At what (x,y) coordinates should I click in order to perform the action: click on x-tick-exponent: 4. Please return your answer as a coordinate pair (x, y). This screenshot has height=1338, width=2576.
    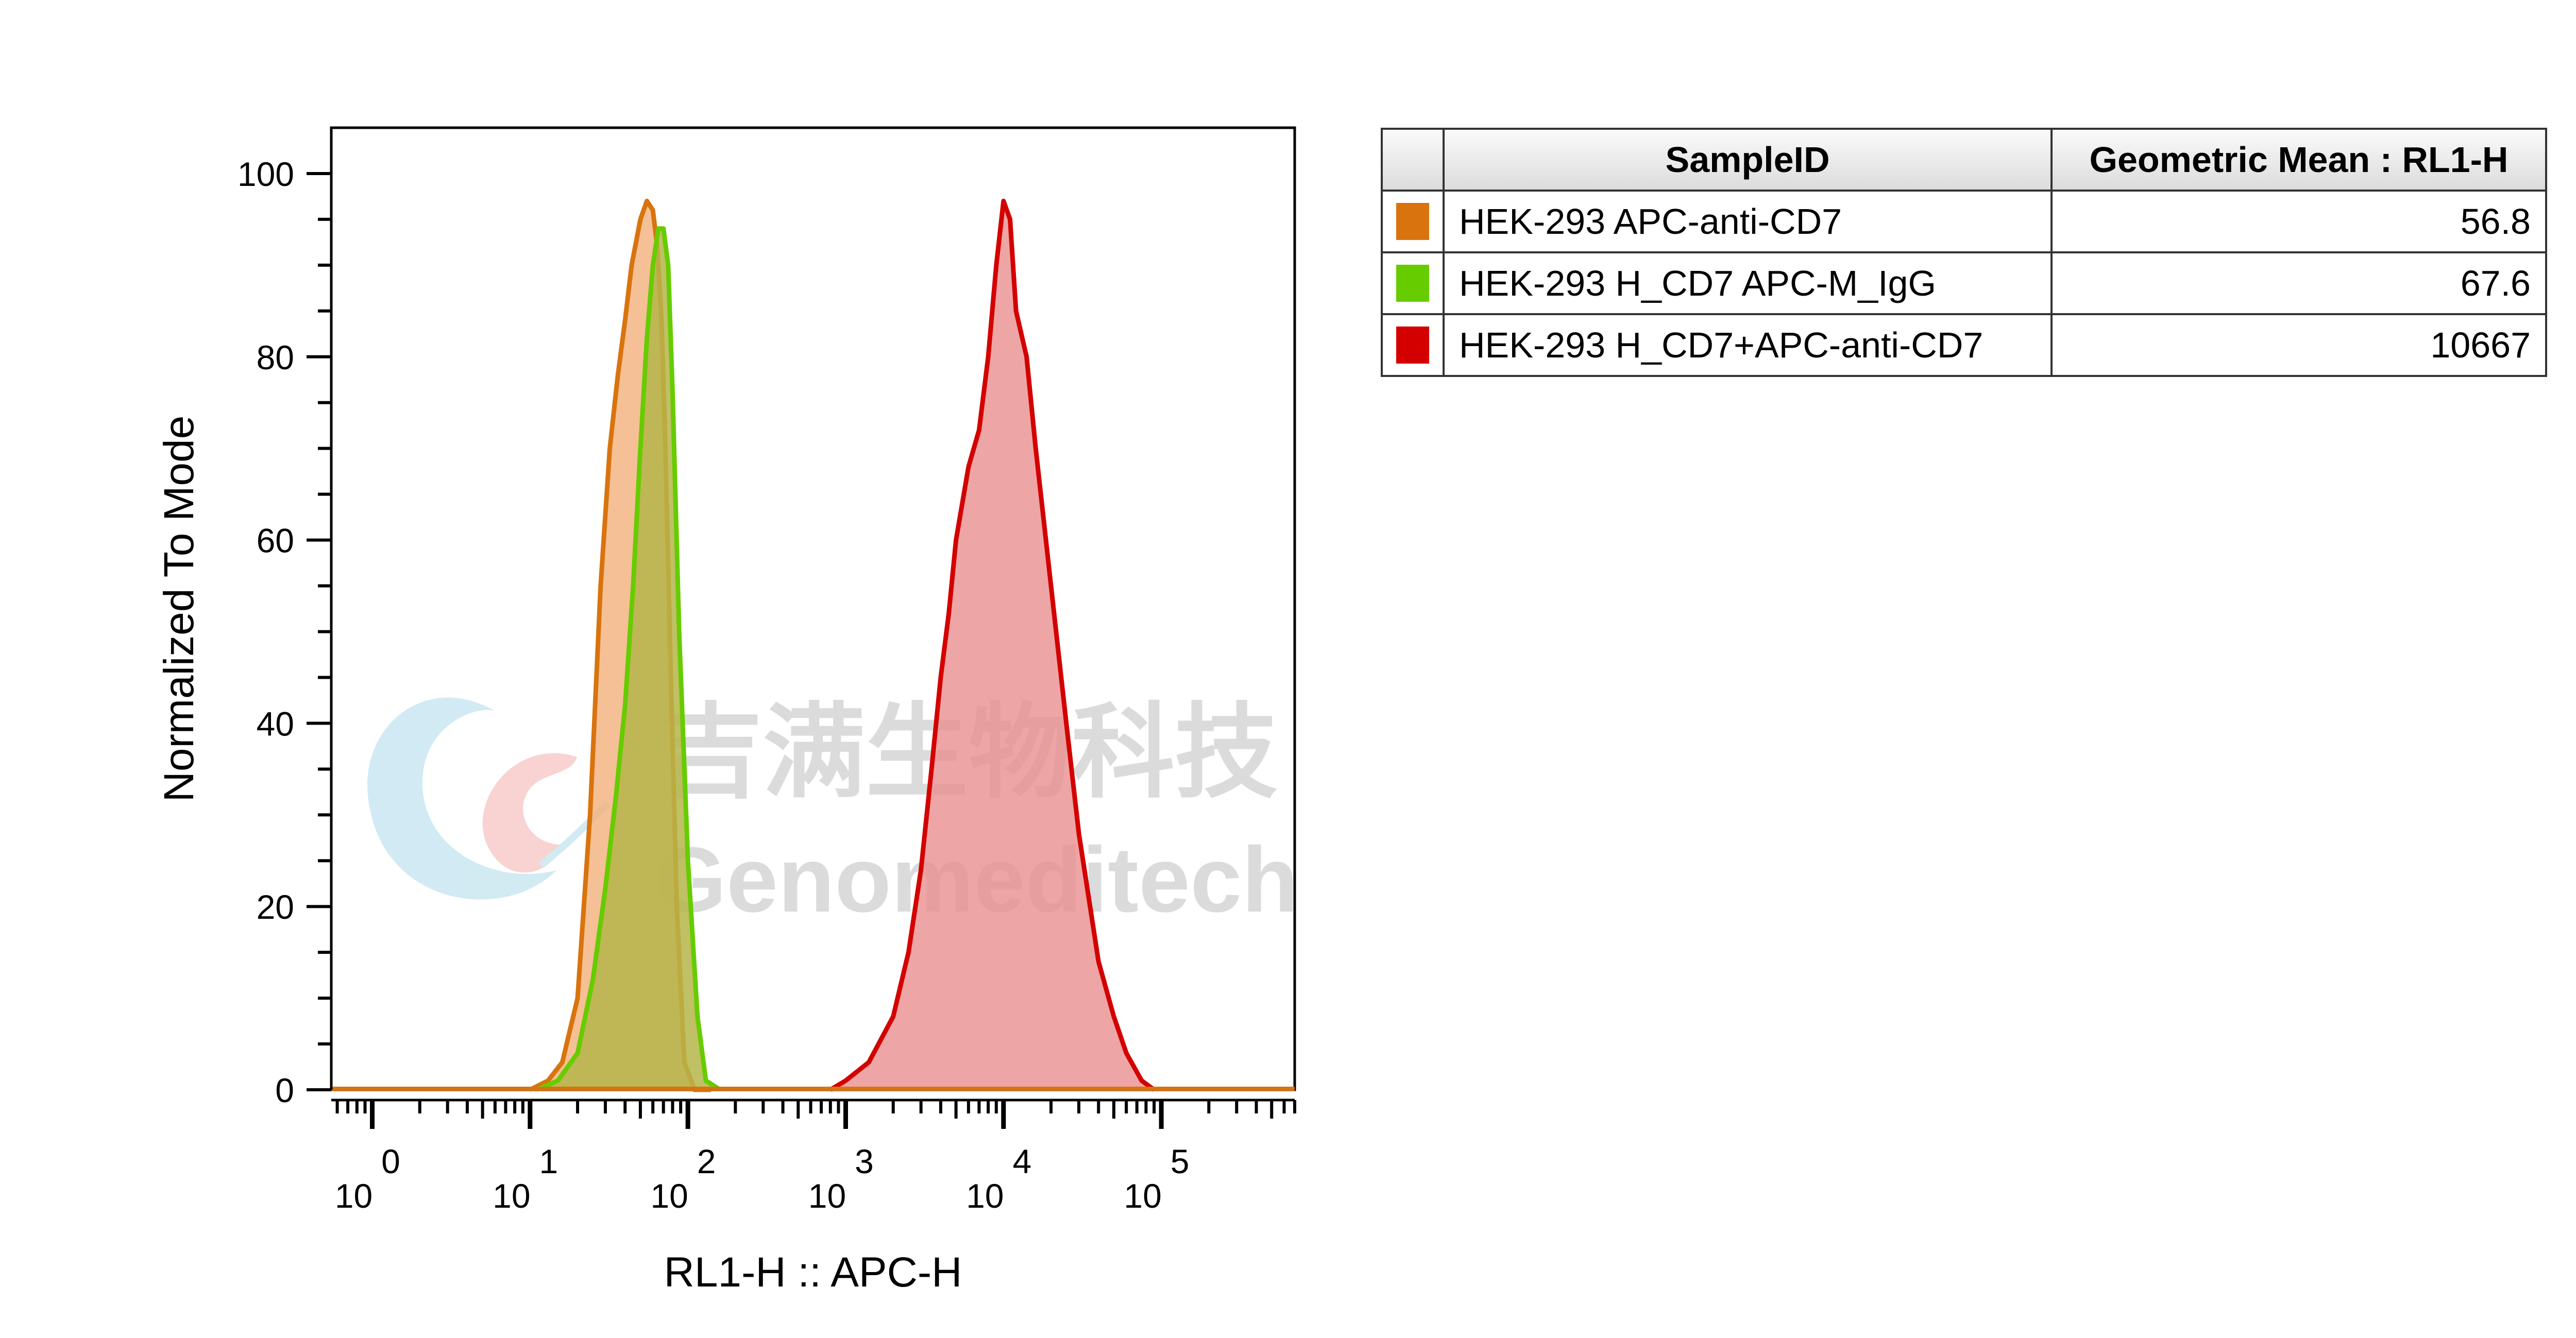
    Looking at the image, I should click on (1022, 1161).